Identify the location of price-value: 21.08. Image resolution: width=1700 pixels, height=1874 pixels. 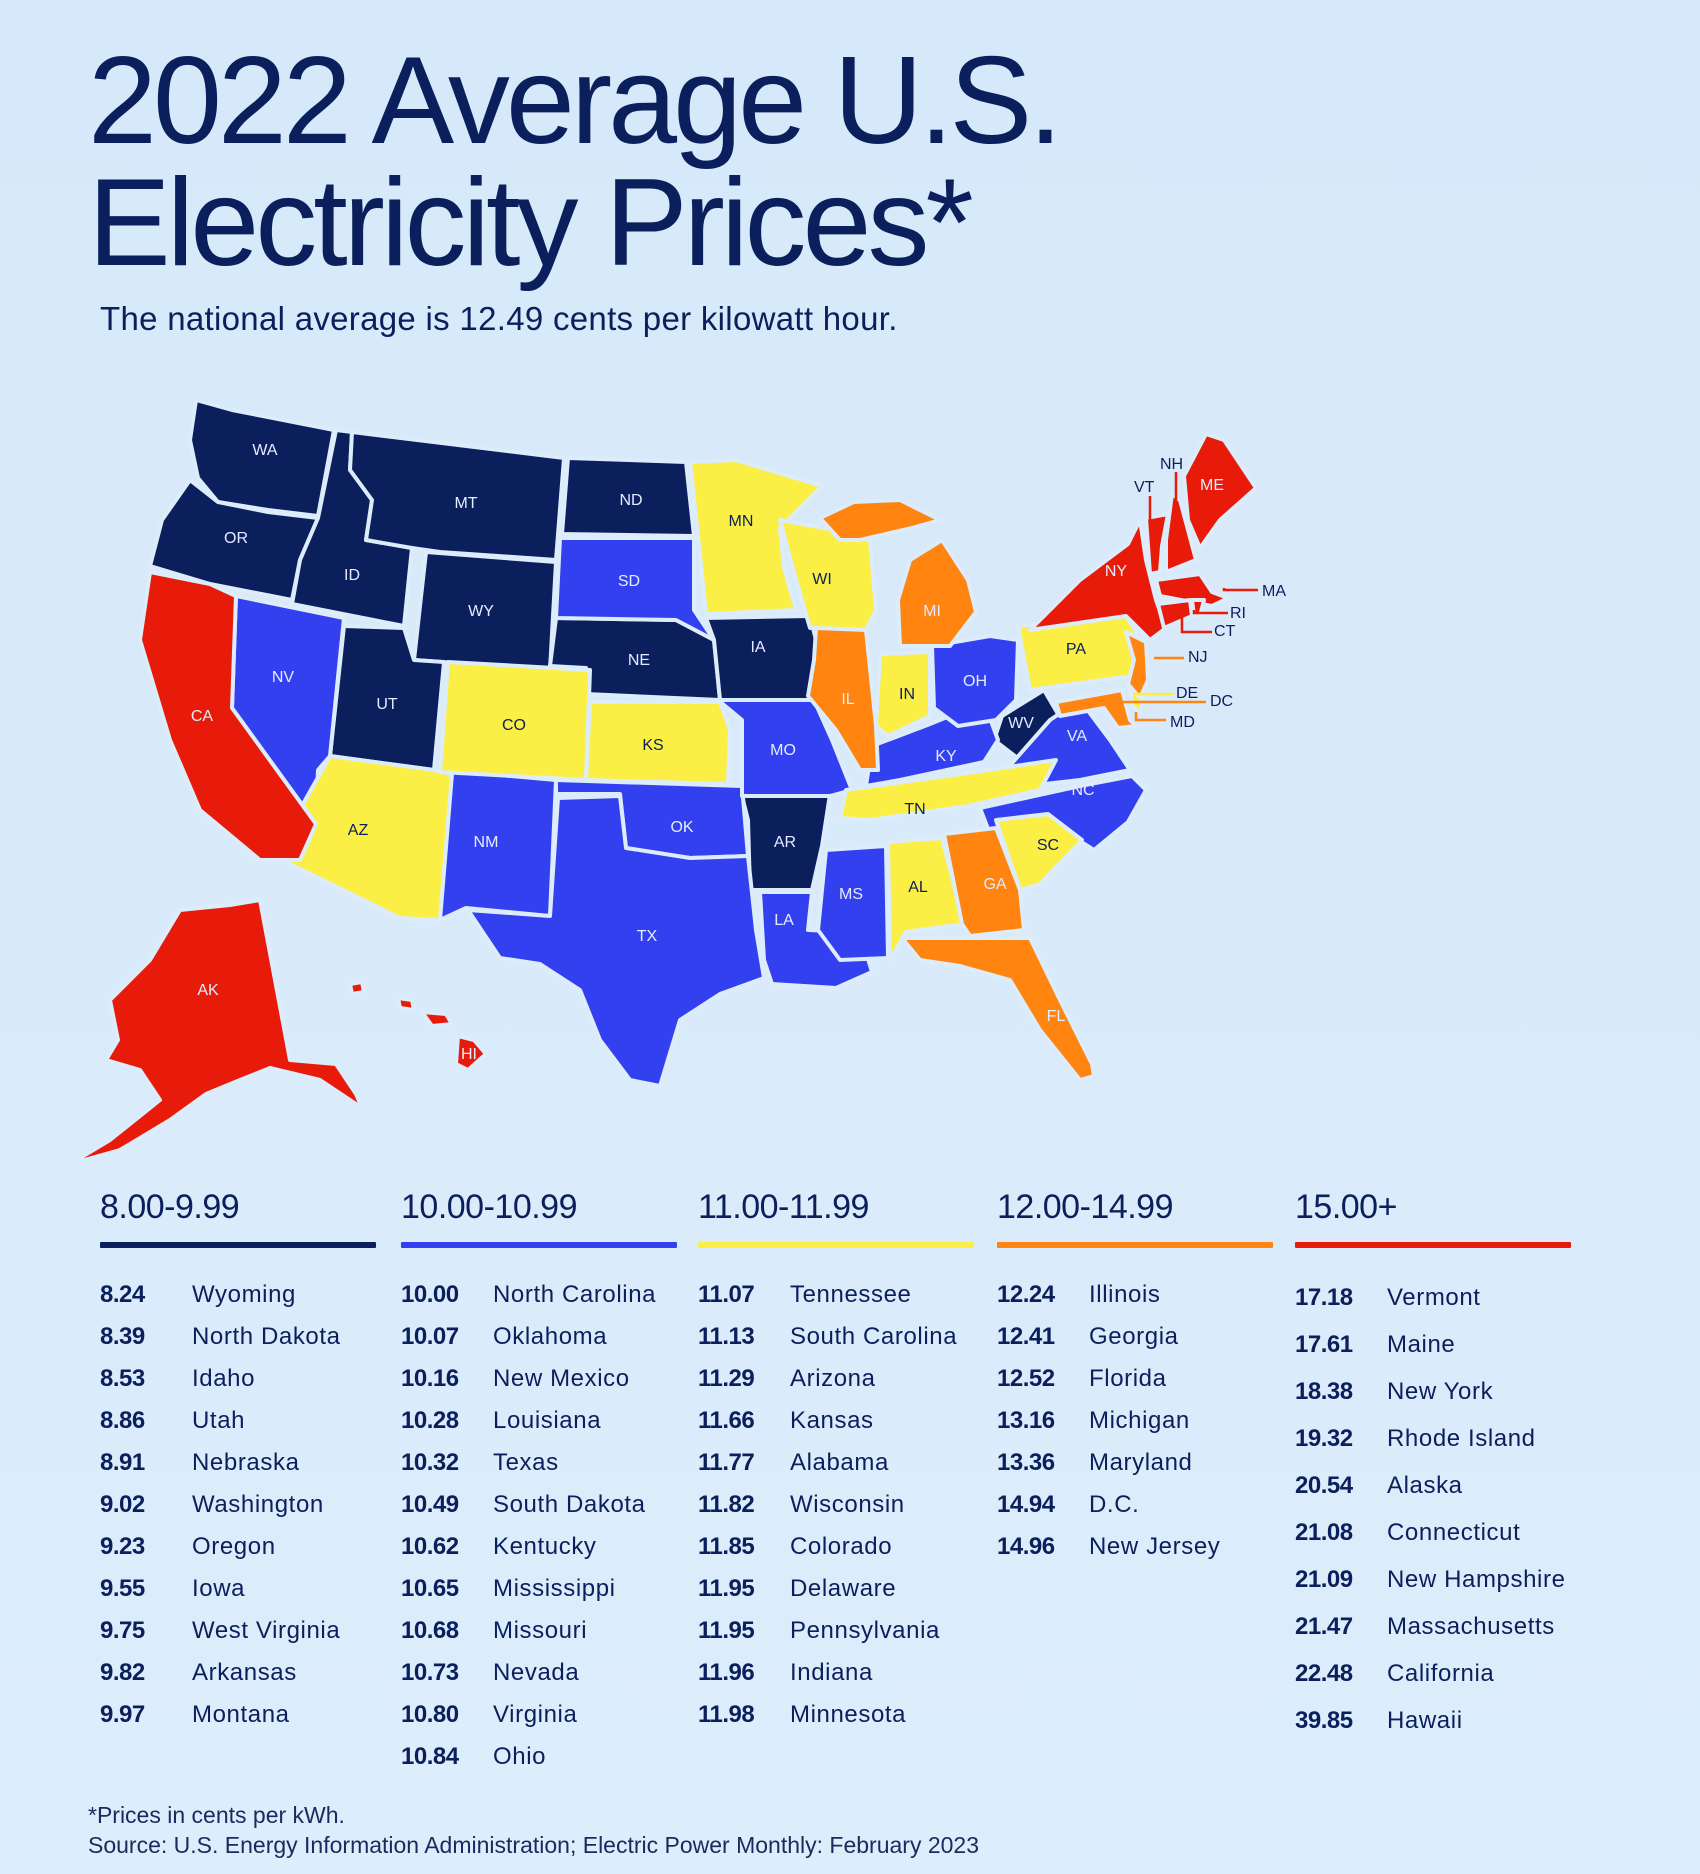
(1324, 1532).